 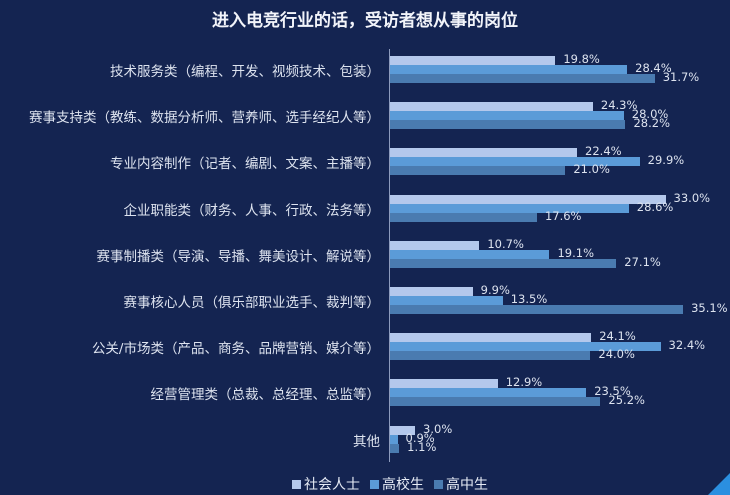 What do you see at coordinates (619, 105) in the screenshot?
I see `data-label: 24.3%` at bounding box center [619, 105].